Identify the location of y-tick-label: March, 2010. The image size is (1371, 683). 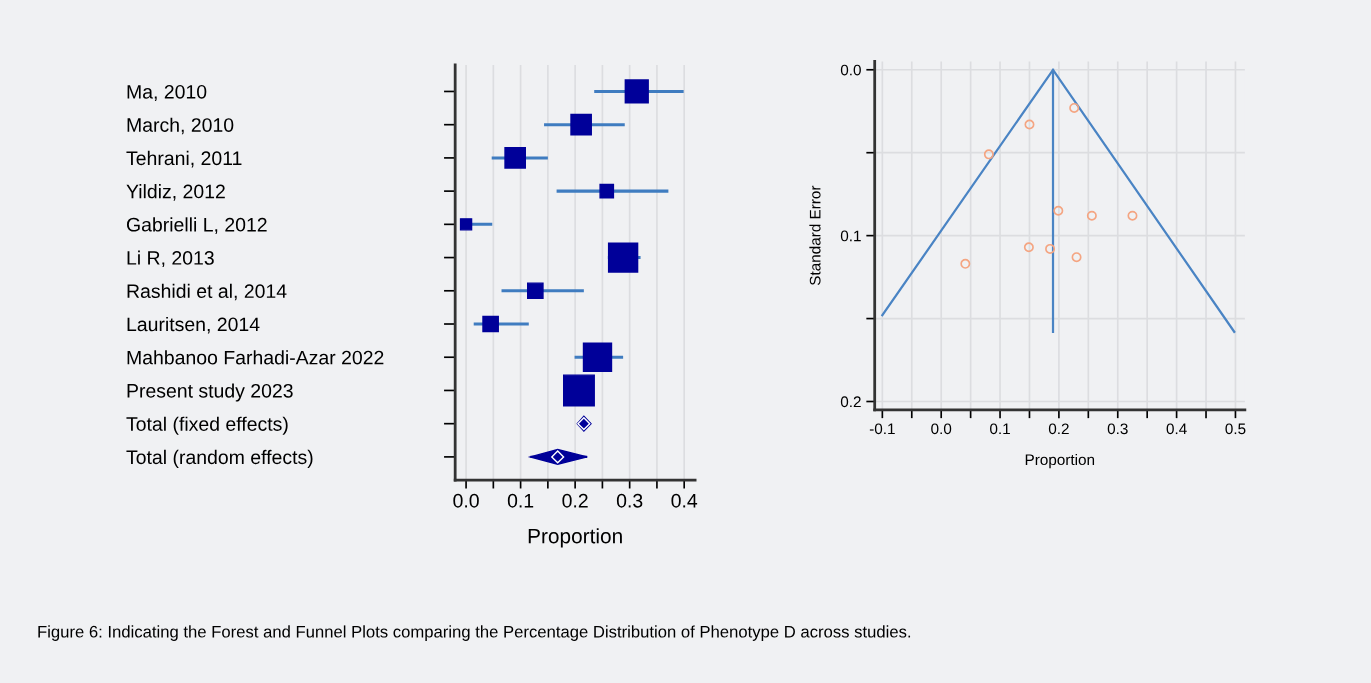
(180, 126).